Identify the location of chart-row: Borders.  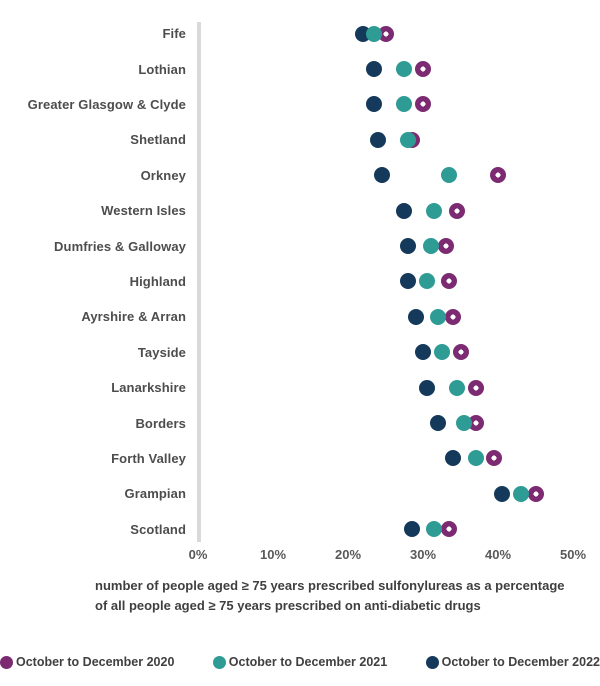
(300, 422).